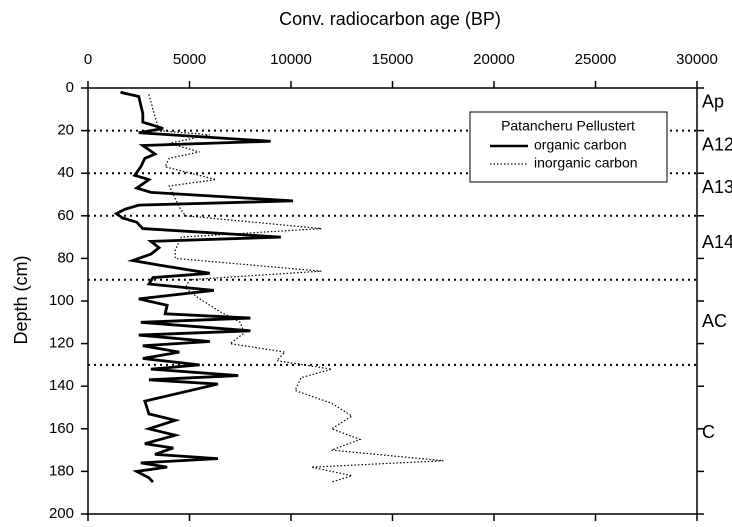 This screenshot has width=732, height=527. Describe the element at coordinates (714, 321) in the screenshot. I see `horizon-label: AC` at that location.